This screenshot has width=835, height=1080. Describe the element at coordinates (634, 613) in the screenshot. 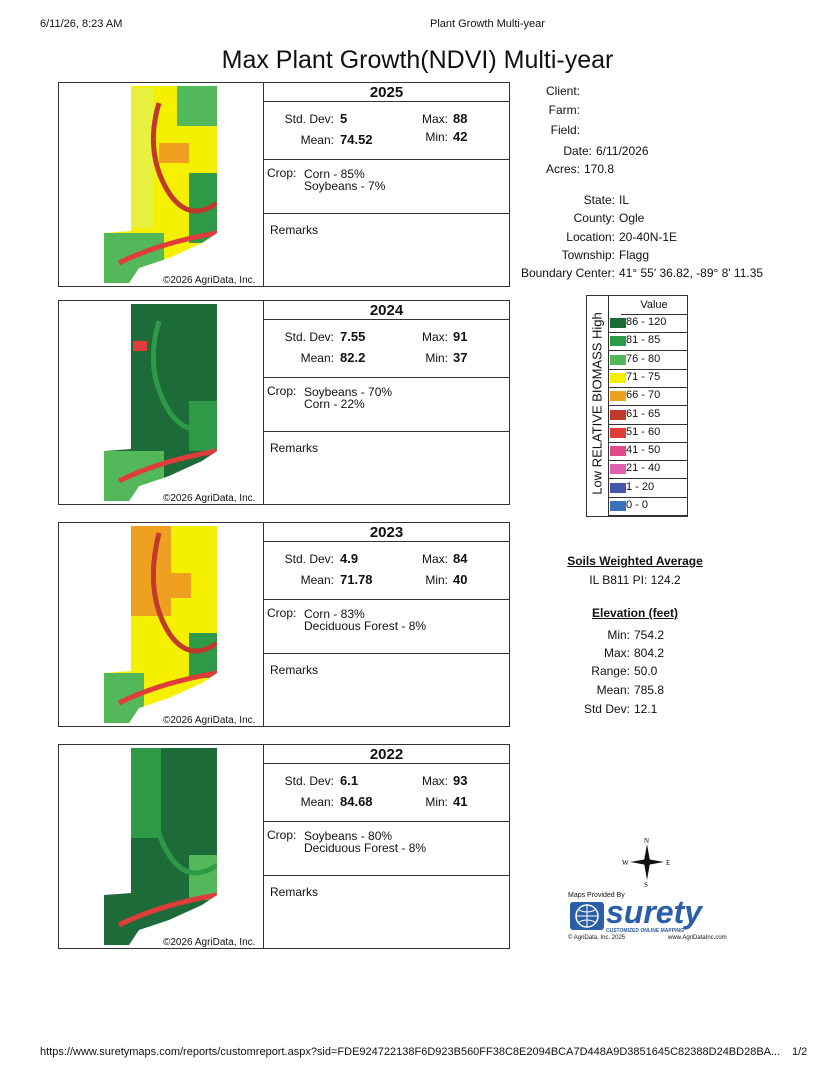

I see `elevation-title: Elevation (feet)` at that location.